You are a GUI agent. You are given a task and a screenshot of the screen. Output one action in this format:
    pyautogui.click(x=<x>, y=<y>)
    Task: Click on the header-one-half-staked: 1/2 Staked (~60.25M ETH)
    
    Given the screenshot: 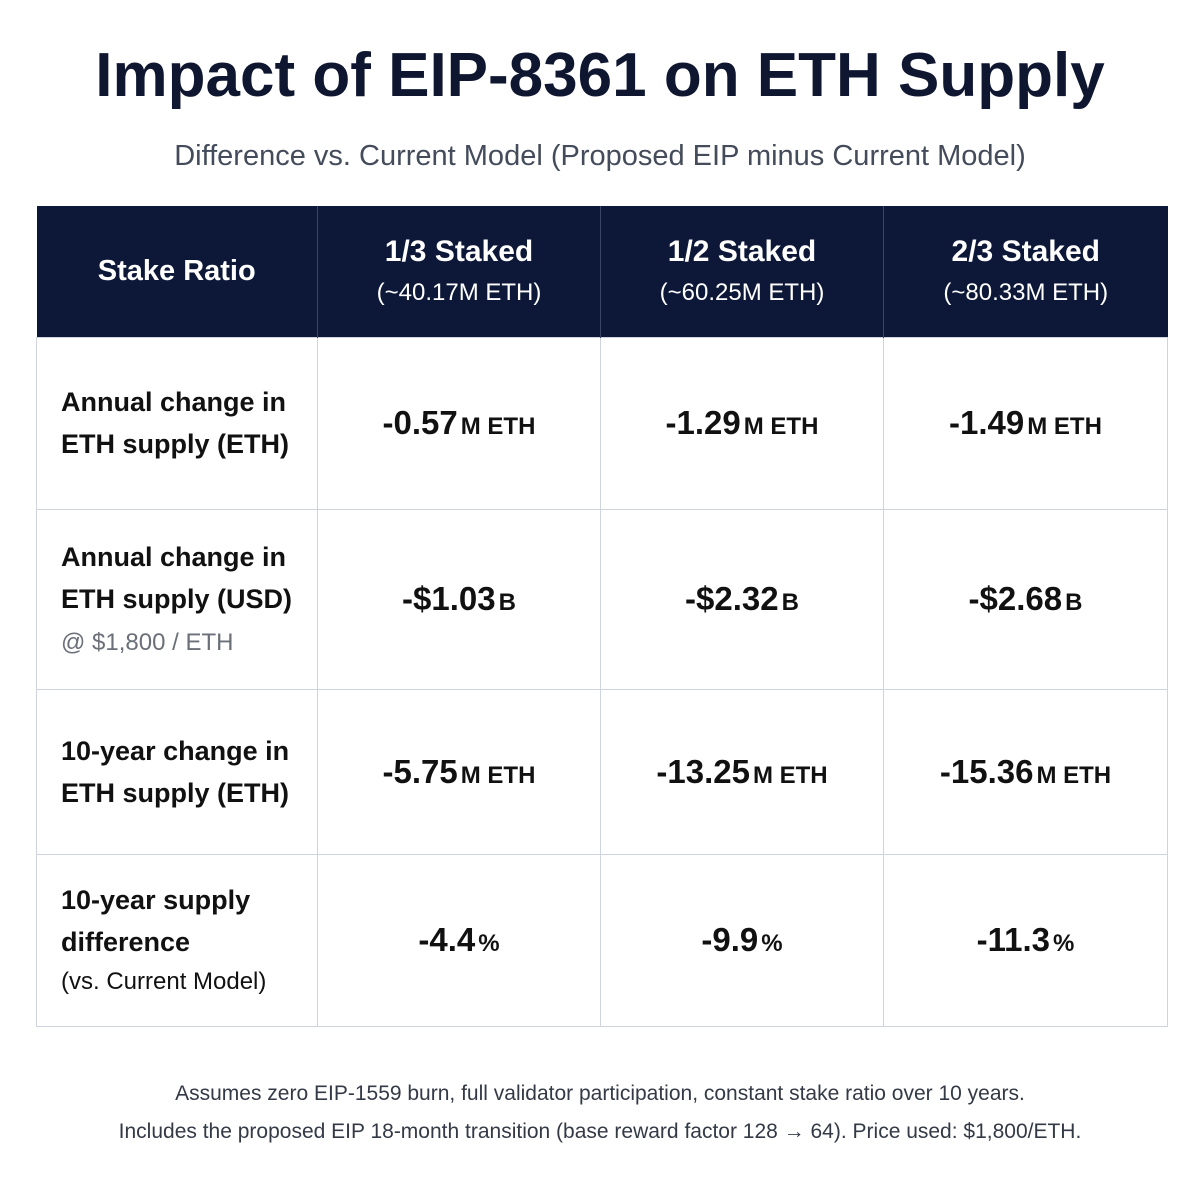 What is the action you would take?
    pyautogui.click(x=742, y=271)
    